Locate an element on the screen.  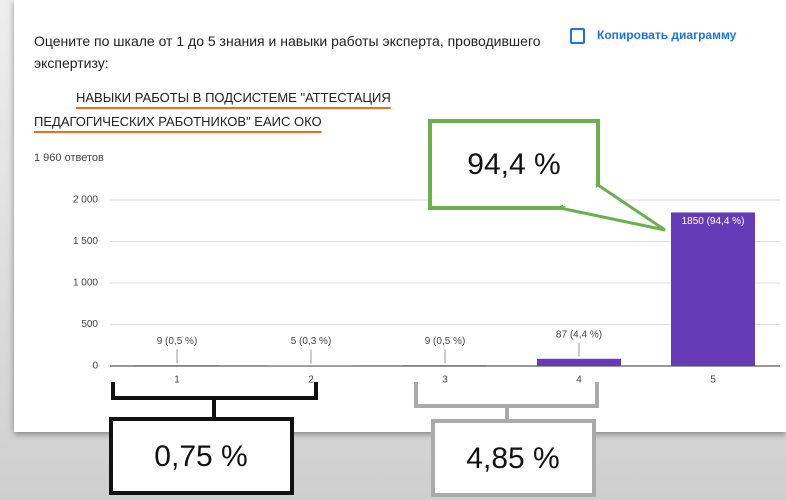
copy-button: Копировать диаграмму is located at coordinates (653, 36).